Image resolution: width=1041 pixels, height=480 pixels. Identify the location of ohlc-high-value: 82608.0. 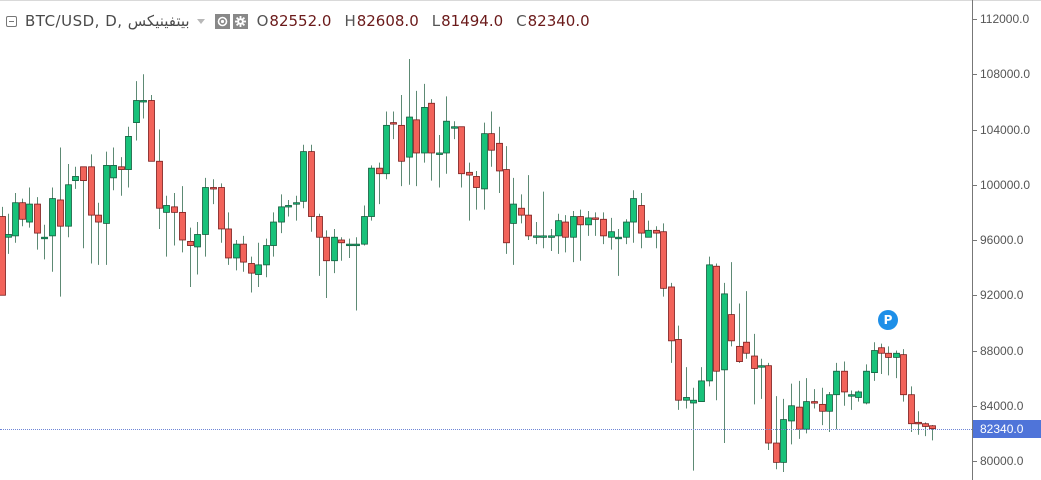
(387, 21).